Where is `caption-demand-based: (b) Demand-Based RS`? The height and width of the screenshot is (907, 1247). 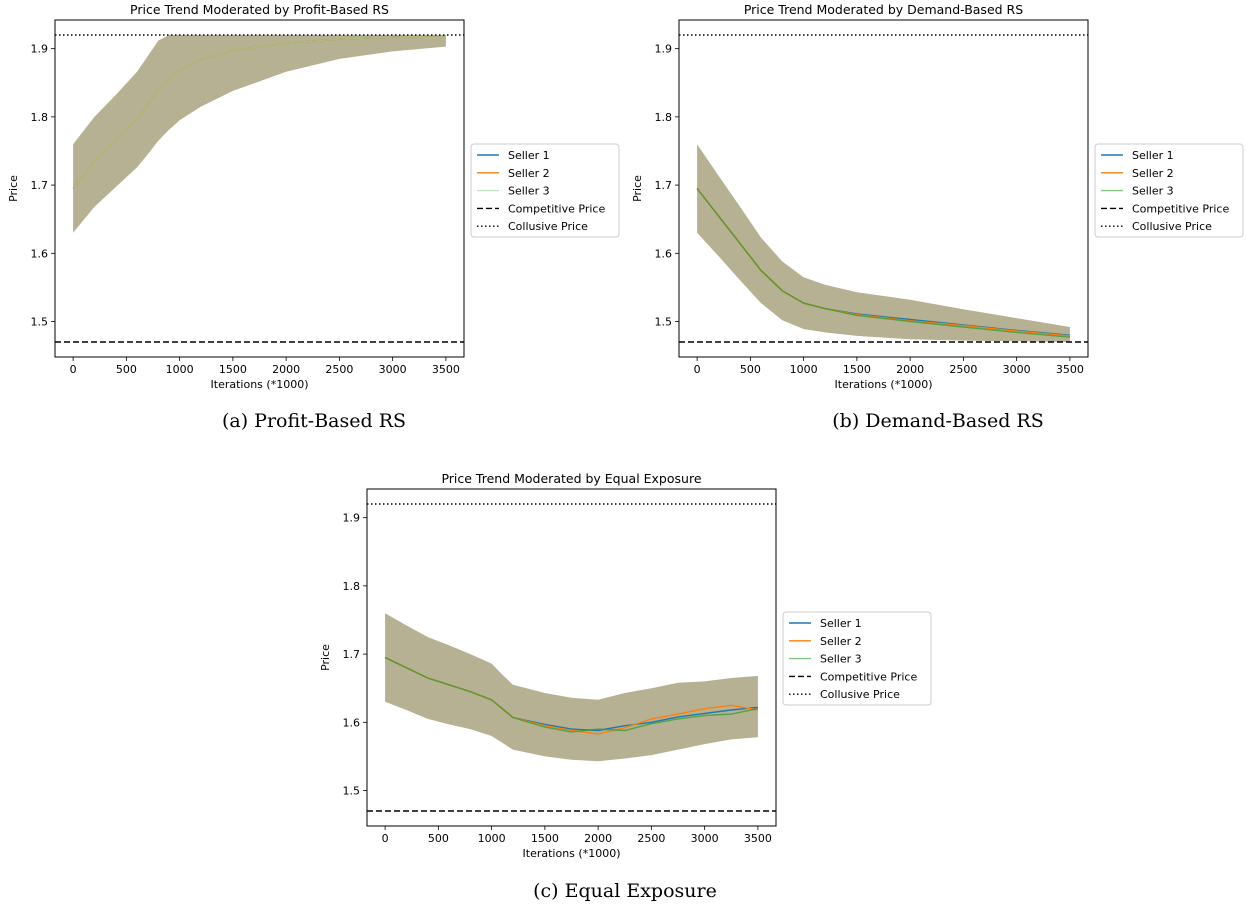
caption-demand-based: (b) Demand-Based RS is located at coordinates (938, 421).